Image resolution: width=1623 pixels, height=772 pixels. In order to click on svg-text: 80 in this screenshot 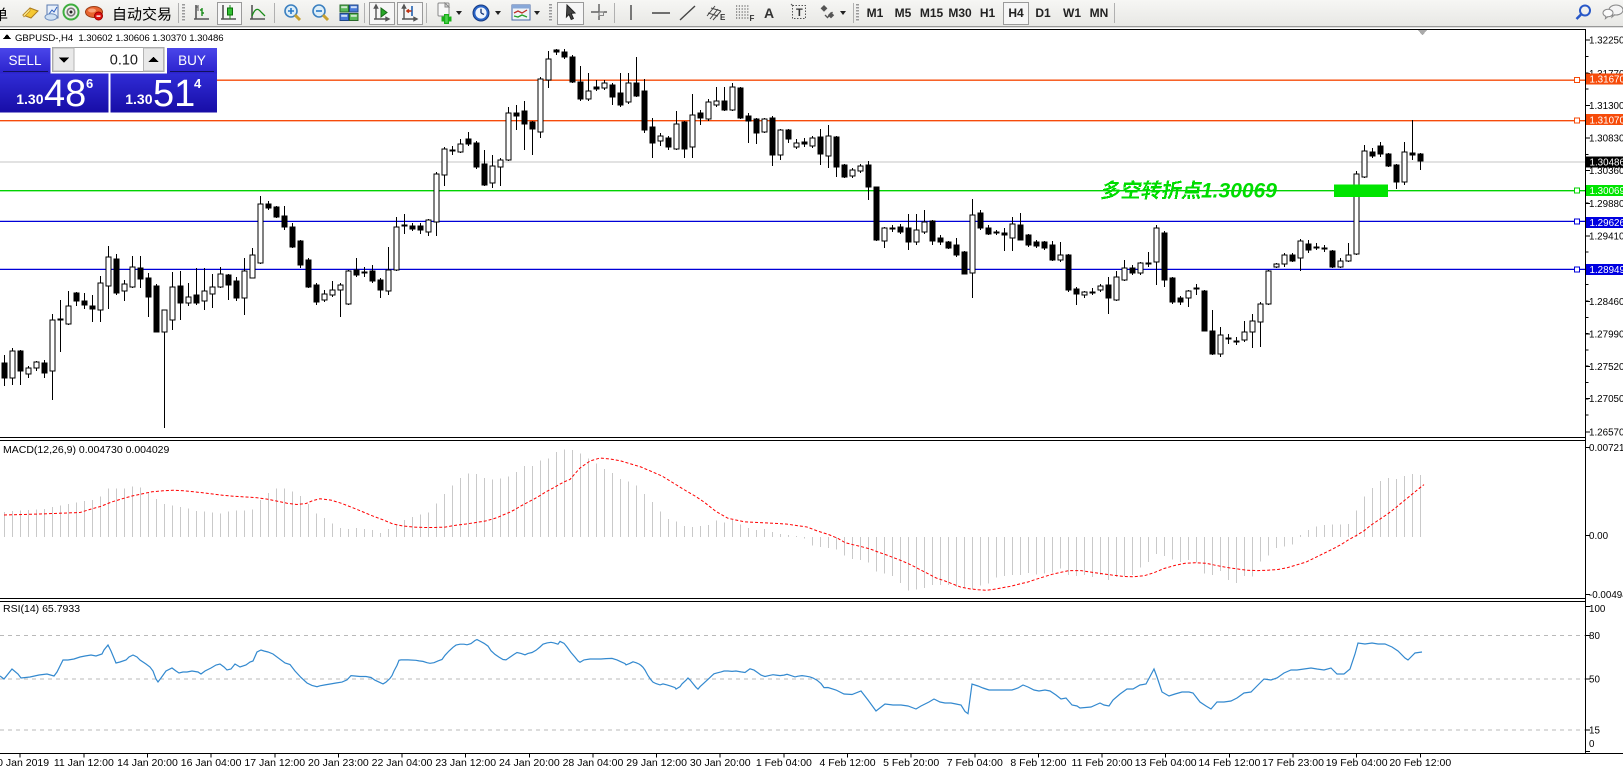, I will do `click(1594, 636)`.